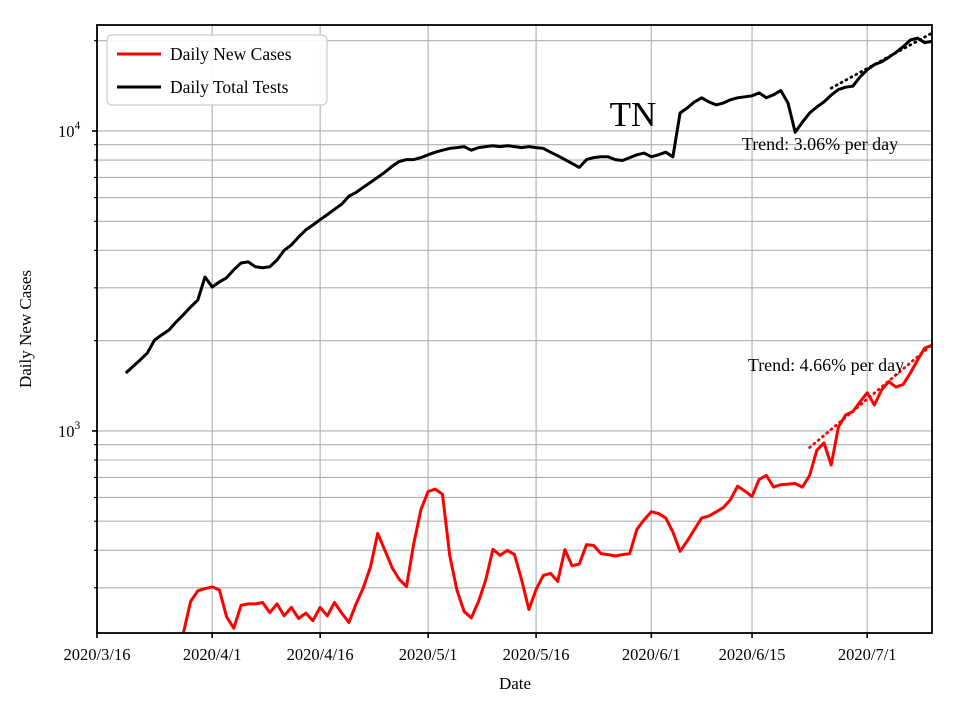  Describe the element at coordinates (826, 365) in the screenshot. I see `cases-trend-annotation: Trend: 4.66% per day` at that location.